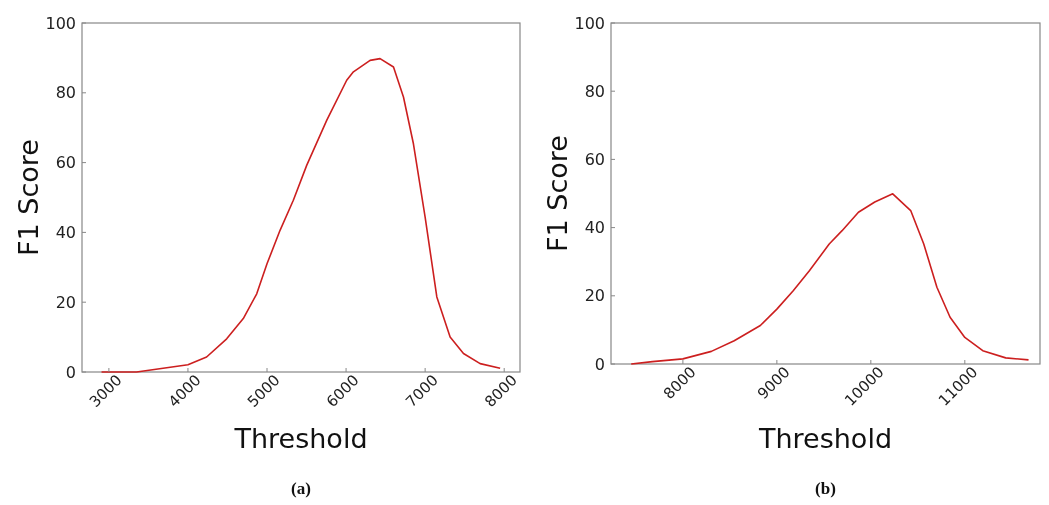 The image size is (1049, 505). What do you see at coordinates (301, 488) in the screenshot?
I see `text: (a)` at bounding box center [301, 488].